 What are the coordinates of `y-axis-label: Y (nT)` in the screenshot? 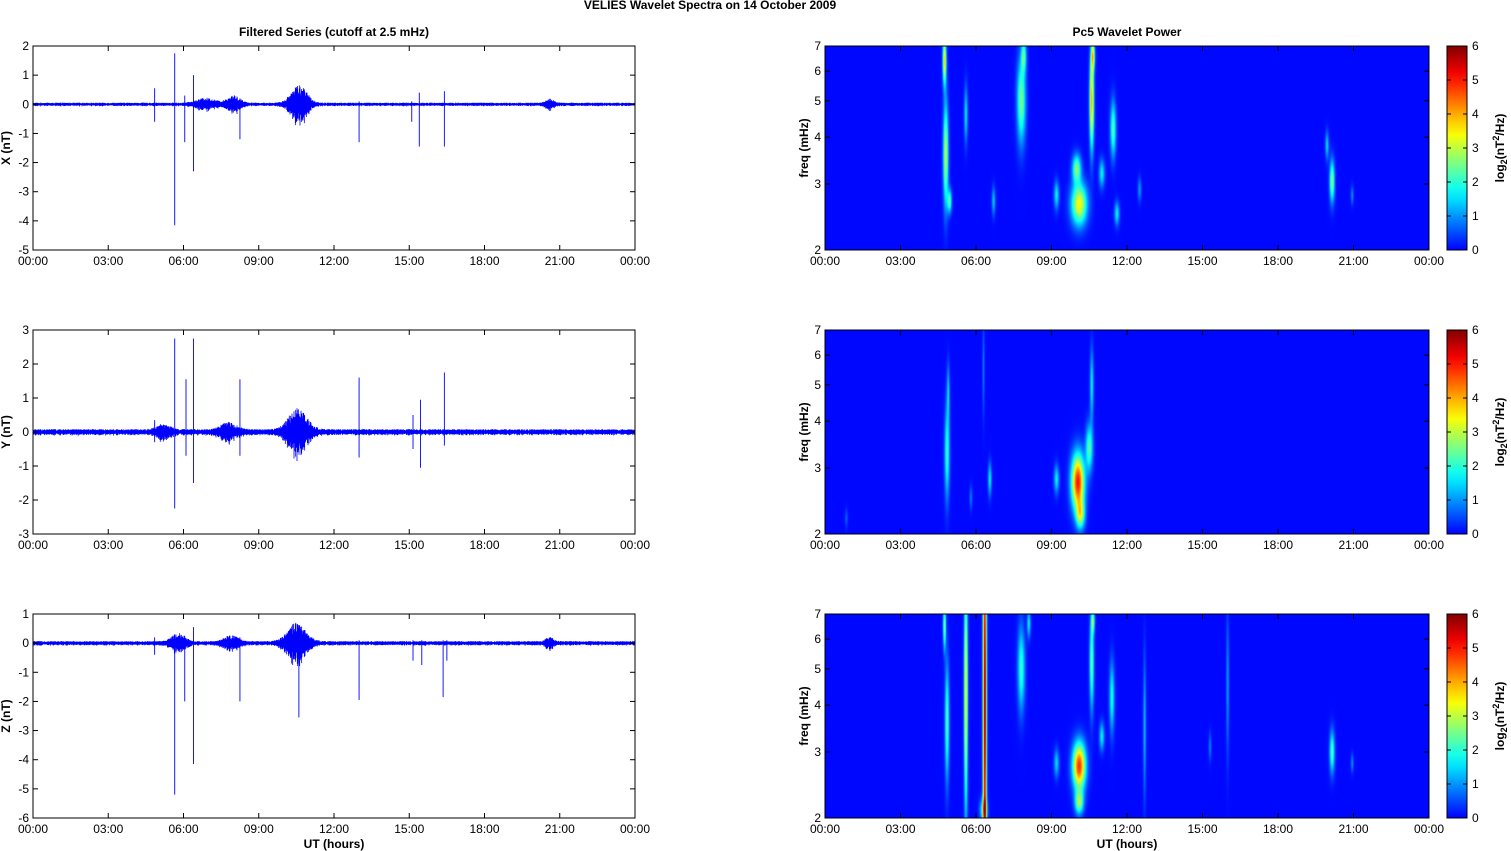 It's located at (6, 432).